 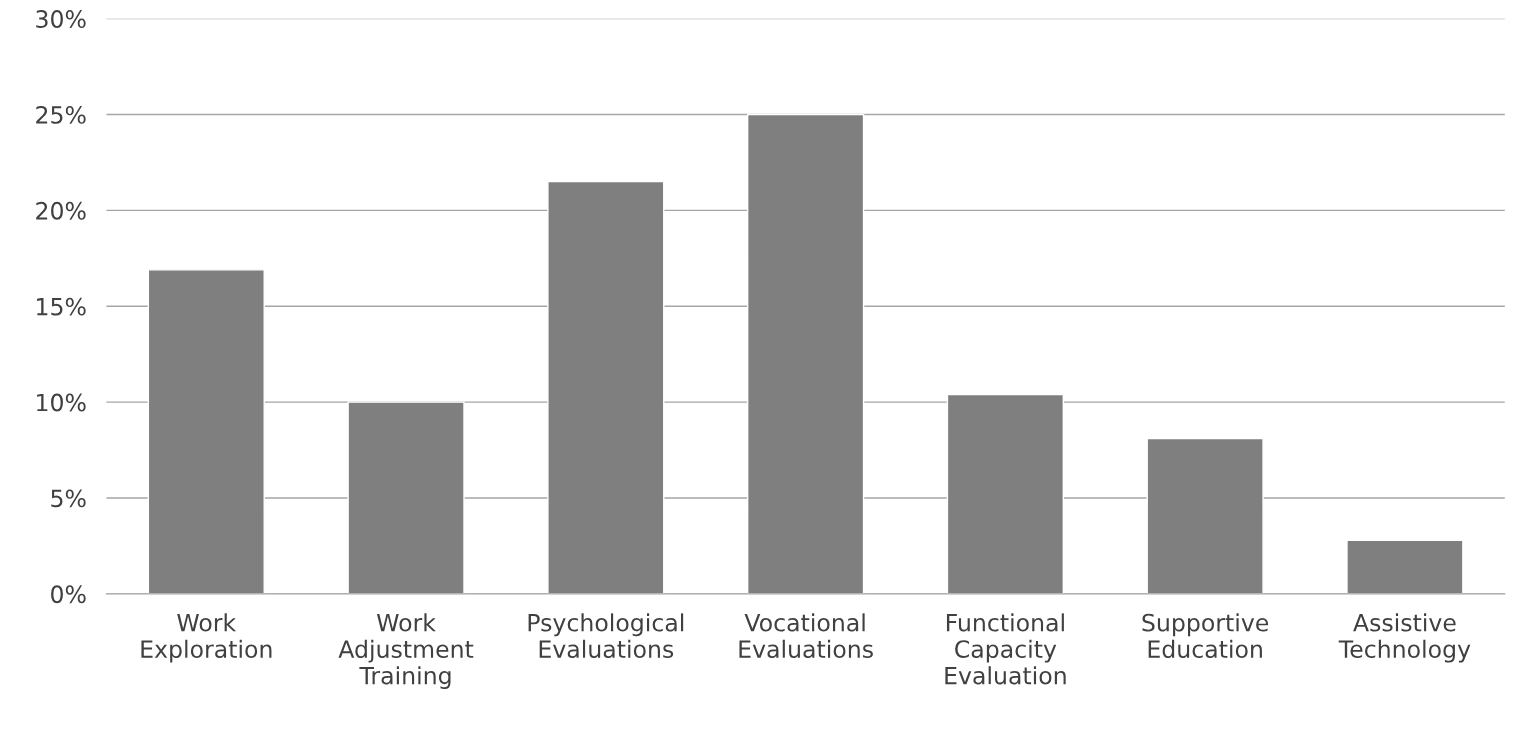 I want to click on y-tick-label: 20%, so click(x=61, y=210).